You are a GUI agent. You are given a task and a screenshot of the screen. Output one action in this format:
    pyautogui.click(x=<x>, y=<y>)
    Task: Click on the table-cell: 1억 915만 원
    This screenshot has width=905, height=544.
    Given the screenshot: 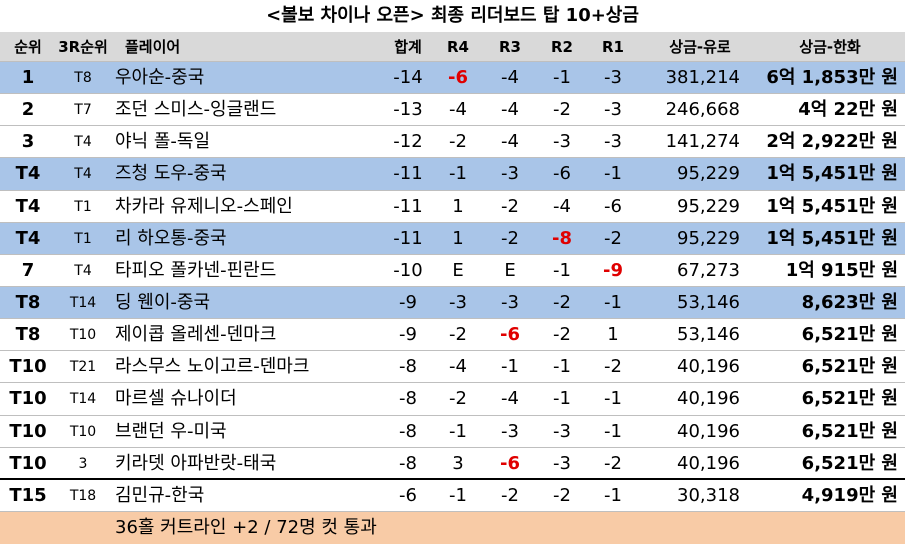 What is the action you would take?
    pyautogui.click(x=841, y=270)
    